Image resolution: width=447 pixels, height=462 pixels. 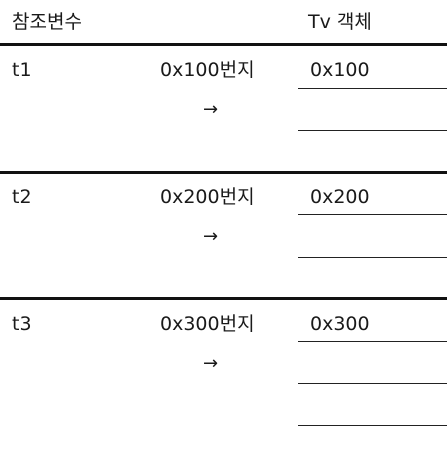 I want to click on header-reference-variable: 참조변수, so click(x=47, y=22).